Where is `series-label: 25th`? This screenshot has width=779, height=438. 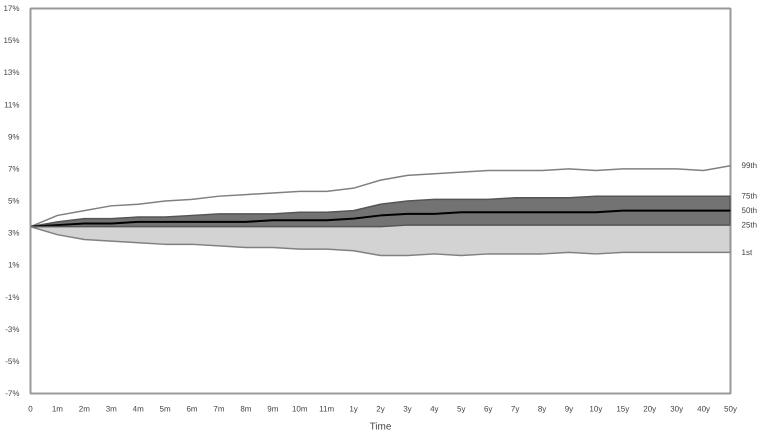
series-label: 25th is located at coordinates (750, 225).